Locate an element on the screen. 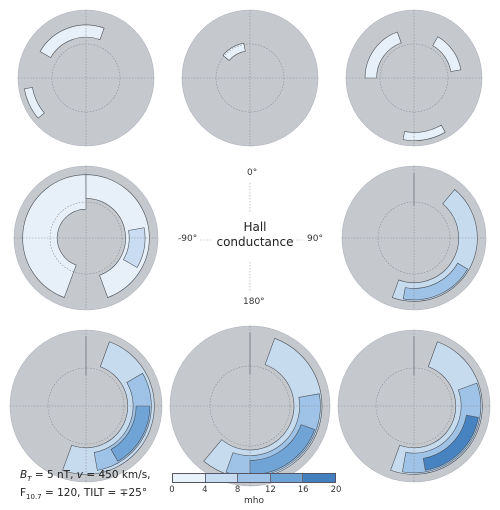 This screenshot has width=500, height=510. colorbar-unit: mho is located at coordinates (254, 501).